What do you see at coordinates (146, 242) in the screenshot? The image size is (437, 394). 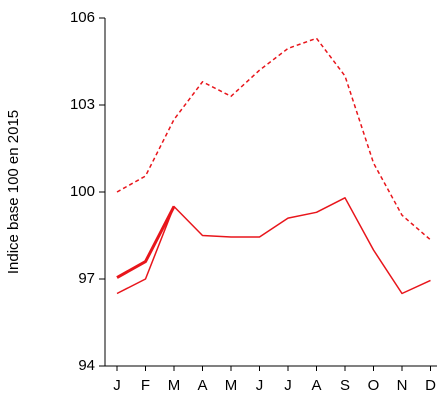 I see `line-series` at bounding box center [146, 242].